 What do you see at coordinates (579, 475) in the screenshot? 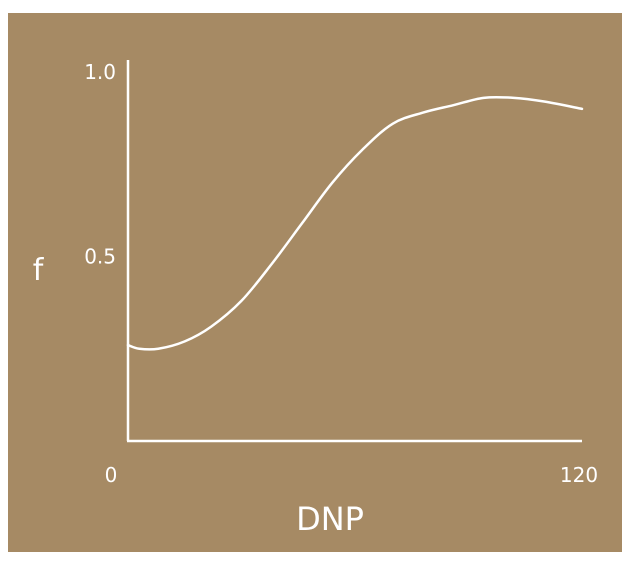
I see `x-tick-label: 120` at bounding box center [579, 475].